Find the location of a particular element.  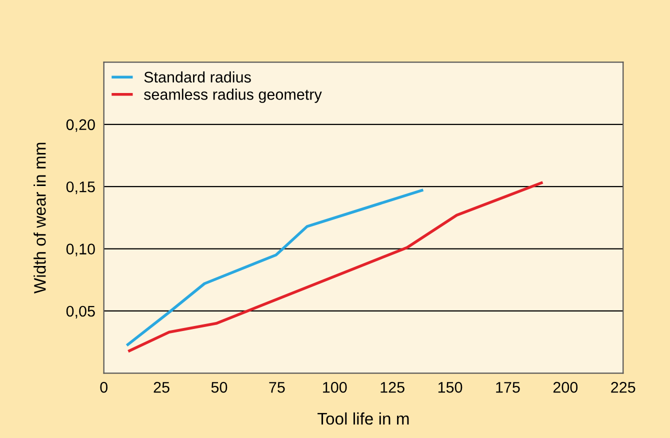

y-tick-label: 0,15 is located at coordinates (80, 187).